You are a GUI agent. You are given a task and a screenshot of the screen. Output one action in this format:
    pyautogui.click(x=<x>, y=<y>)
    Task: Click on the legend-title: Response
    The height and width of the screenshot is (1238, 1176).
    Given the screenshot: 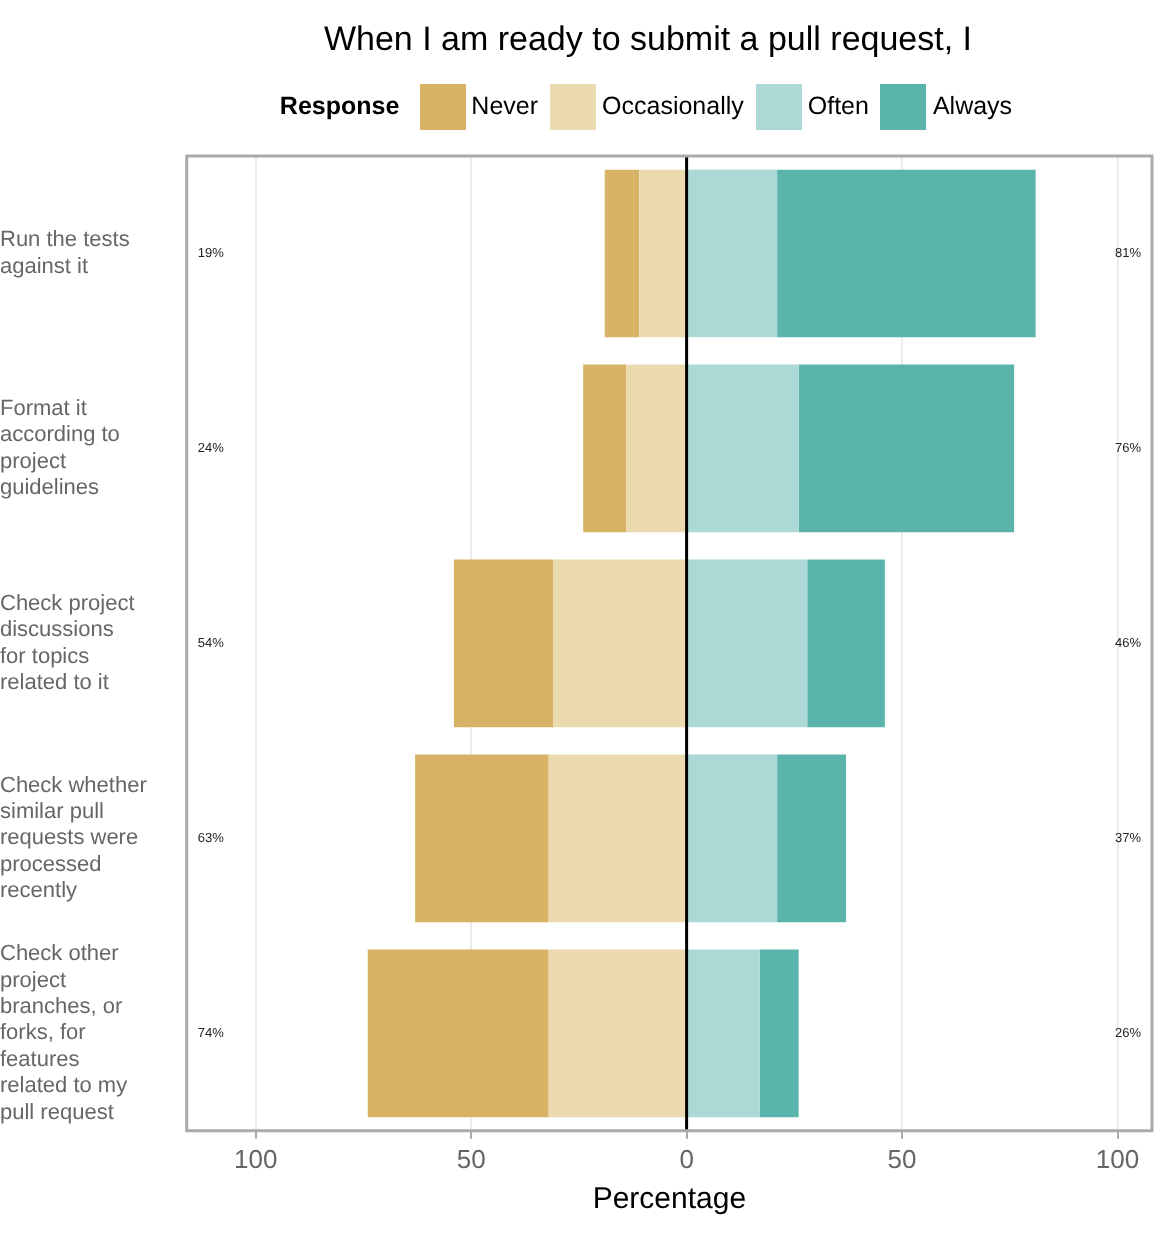 What is the action you would take?
    pyautogui.click(x=339, y=106)
    